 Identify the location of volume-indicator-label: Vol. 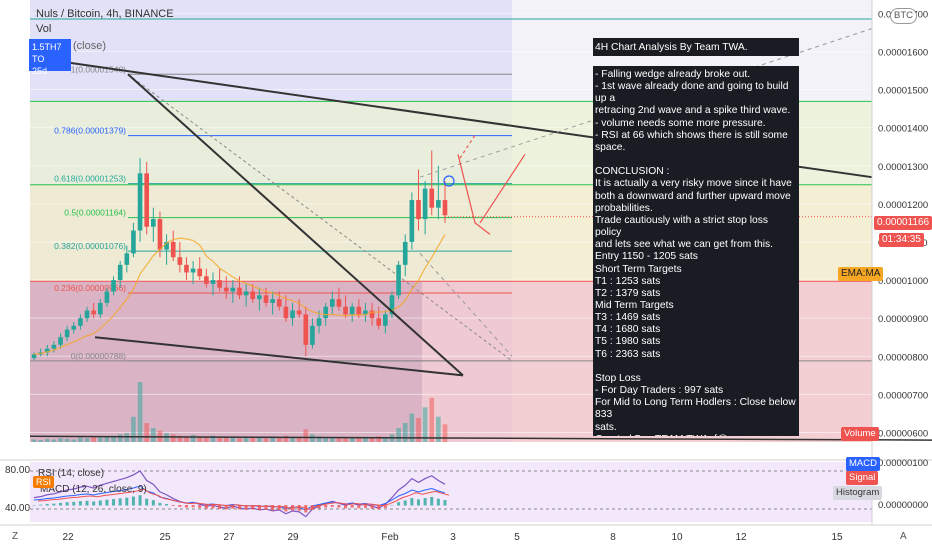
(44, 29).